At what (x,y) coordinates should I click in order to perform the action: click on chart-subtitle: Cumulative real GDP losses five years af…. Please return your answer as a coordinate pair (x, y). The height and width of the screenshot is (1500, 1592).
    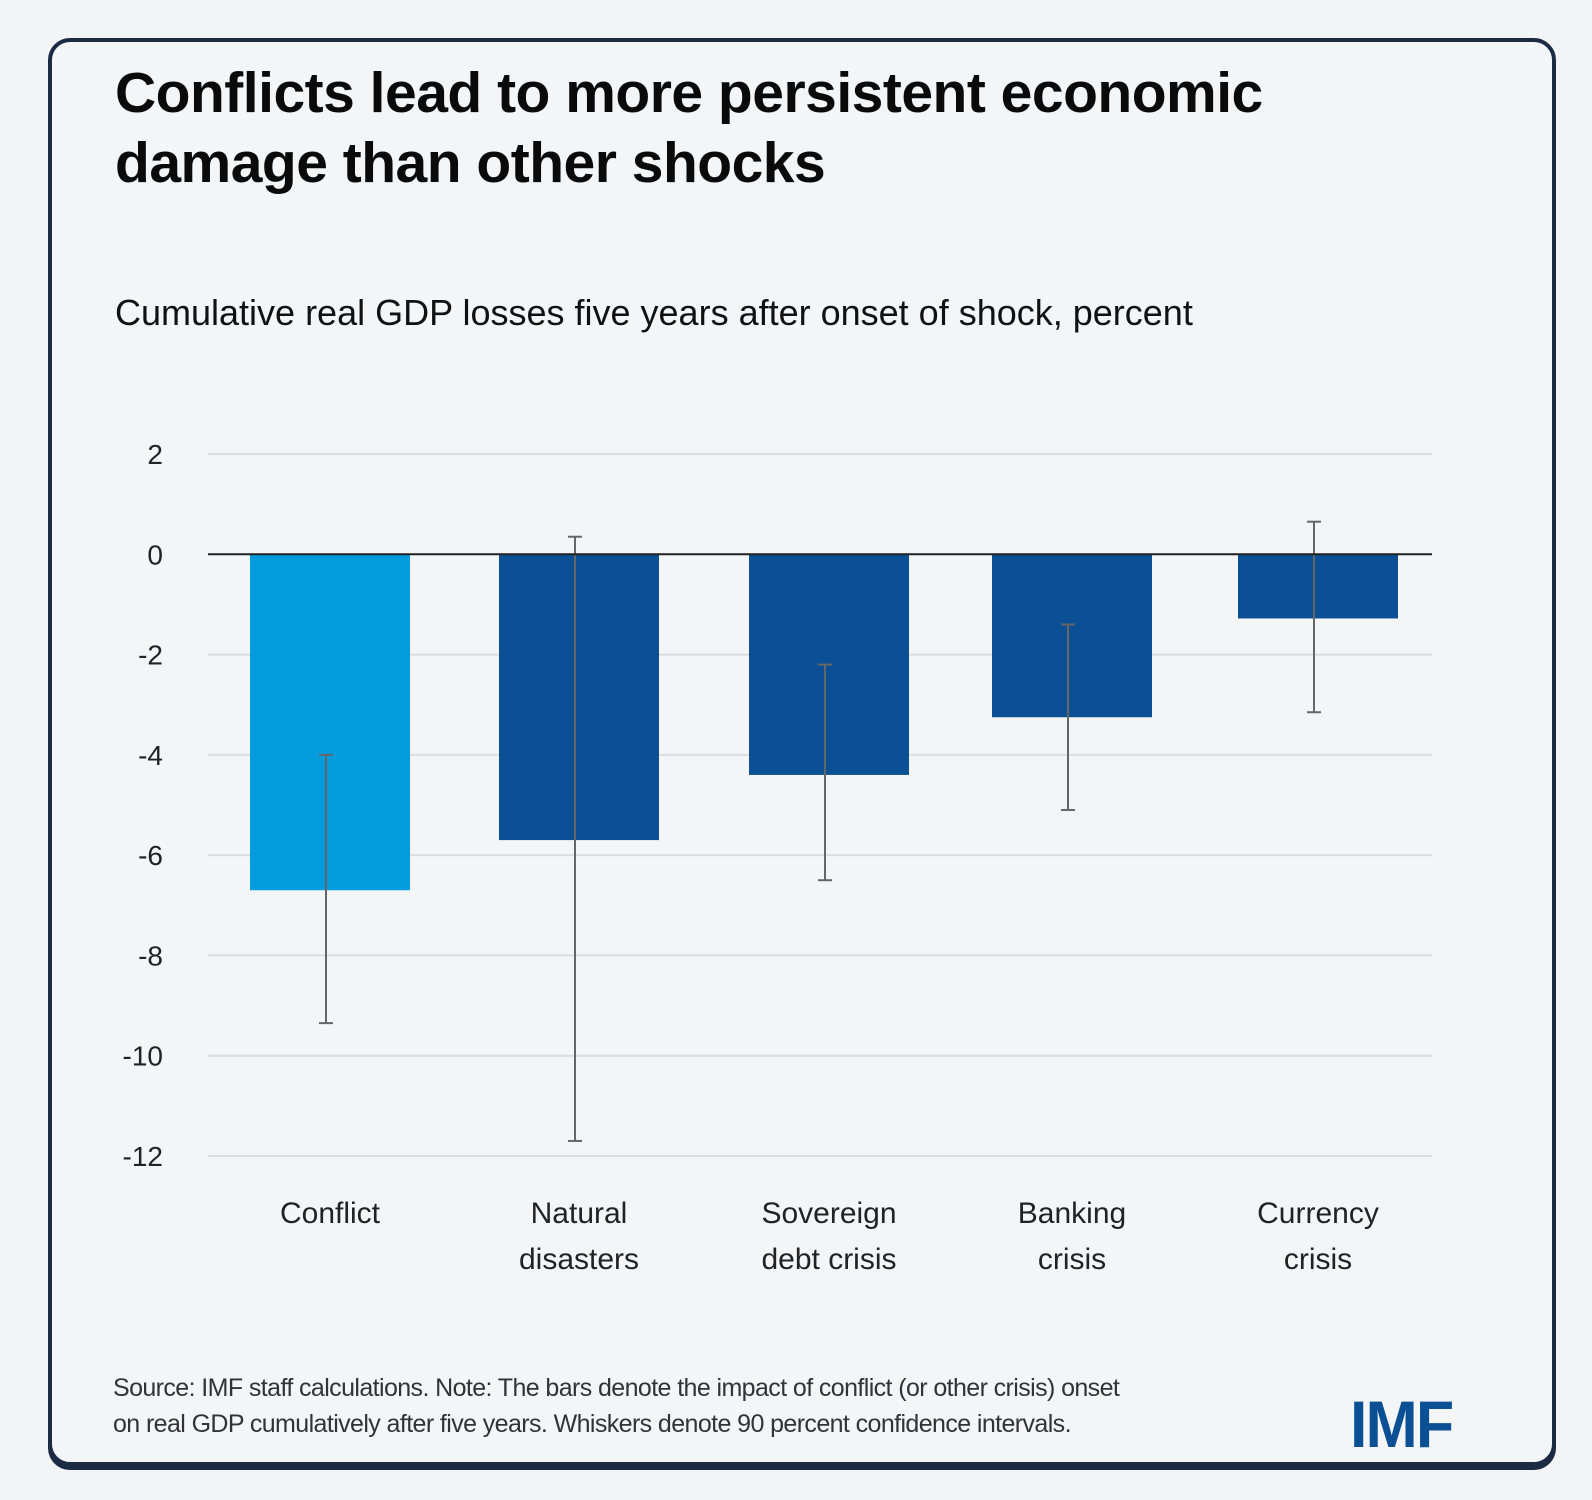
    Looking at the image, I should click on (654, 312).